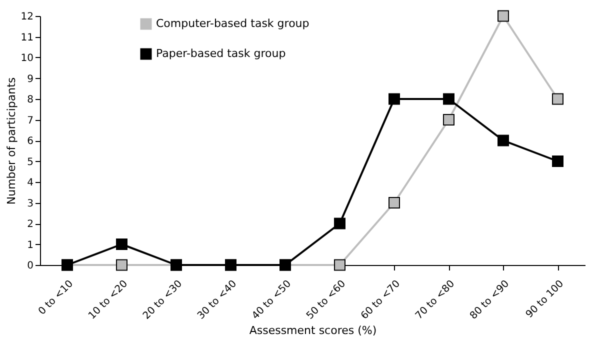  Describe the element at coordinates (30, 100) in the screenshot. I see `y-tick-label: 8` at that location.